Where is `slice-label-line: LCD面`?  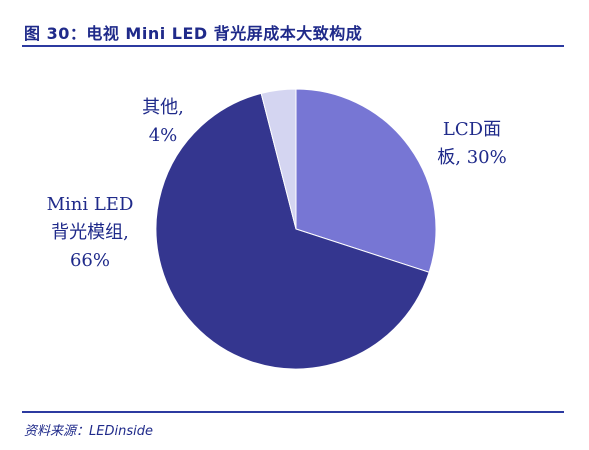 slice-label-line: LCD面 is located at coordinates (472, 129).